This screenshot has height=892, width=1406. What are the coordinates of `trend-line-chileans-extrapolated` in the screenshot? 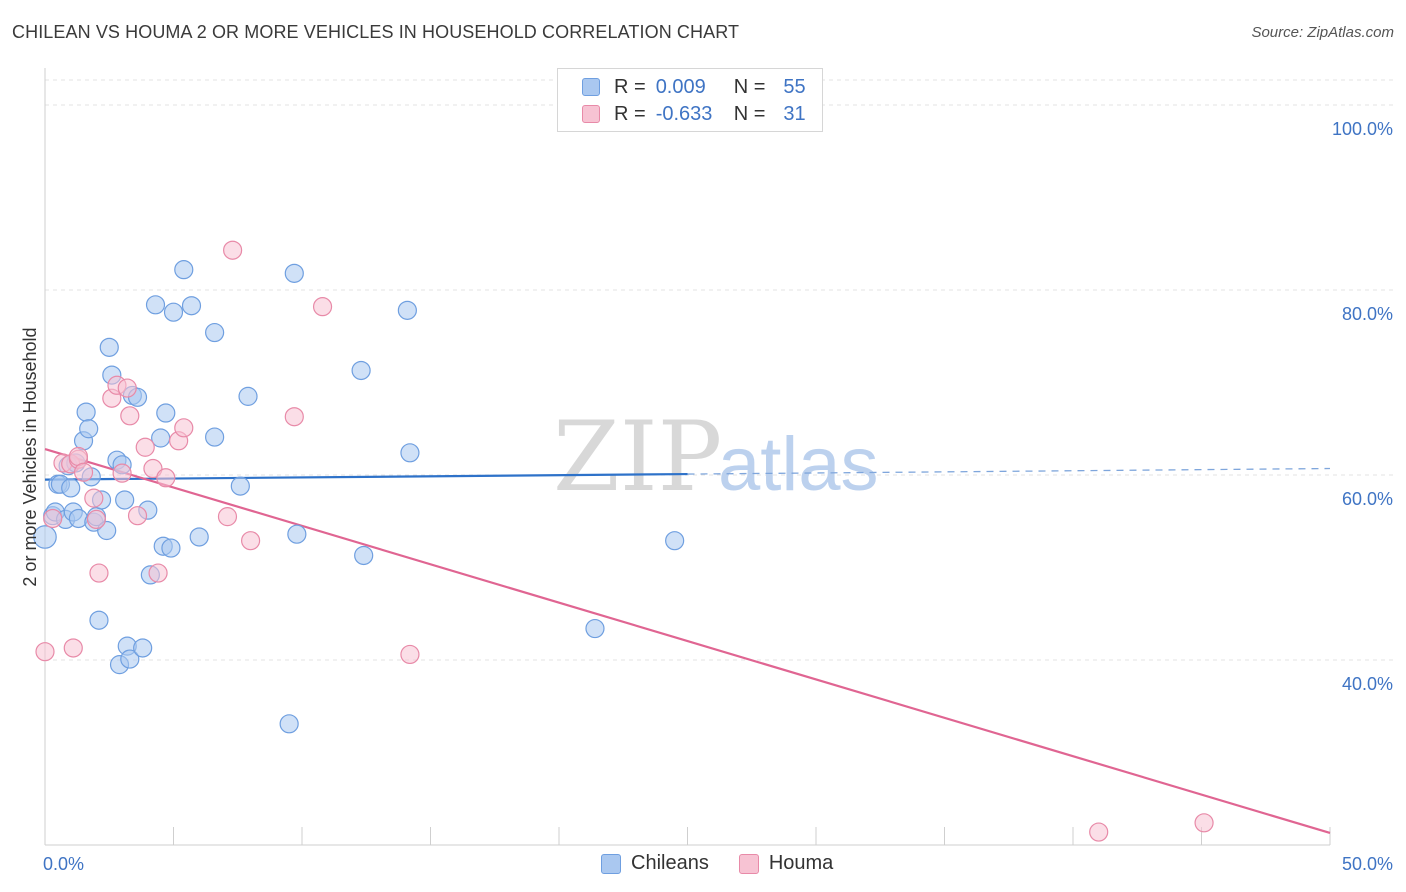 It's located at (1009, 471).